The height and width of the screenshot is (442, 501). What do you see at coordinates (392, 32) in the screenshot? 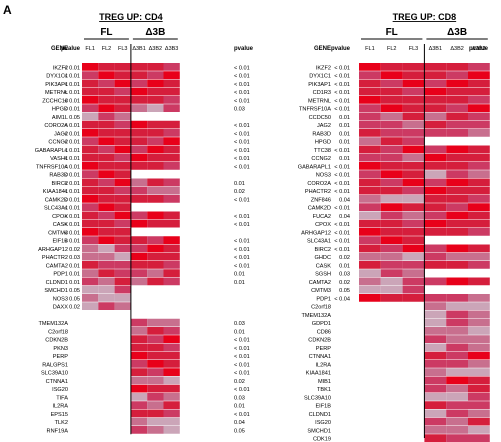
I see `group-label-fl: FL` at bounding box center [392, 32].